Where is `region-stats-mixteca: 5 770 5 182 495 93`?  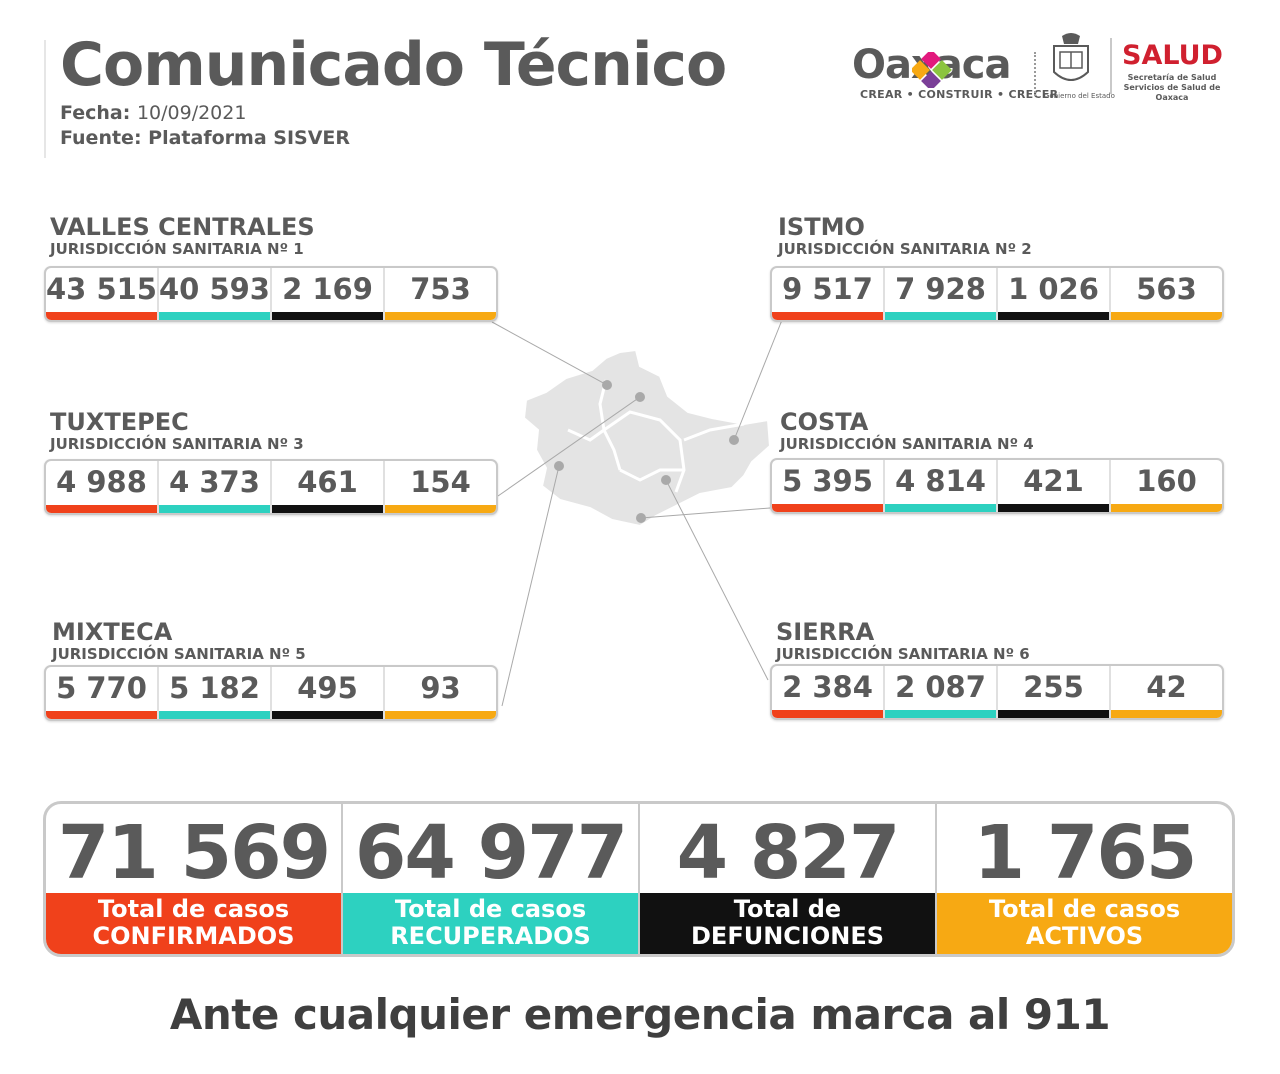 region-stats-mixteca: 5 770 5 182 495 93 is located at coordinates (271, 693).